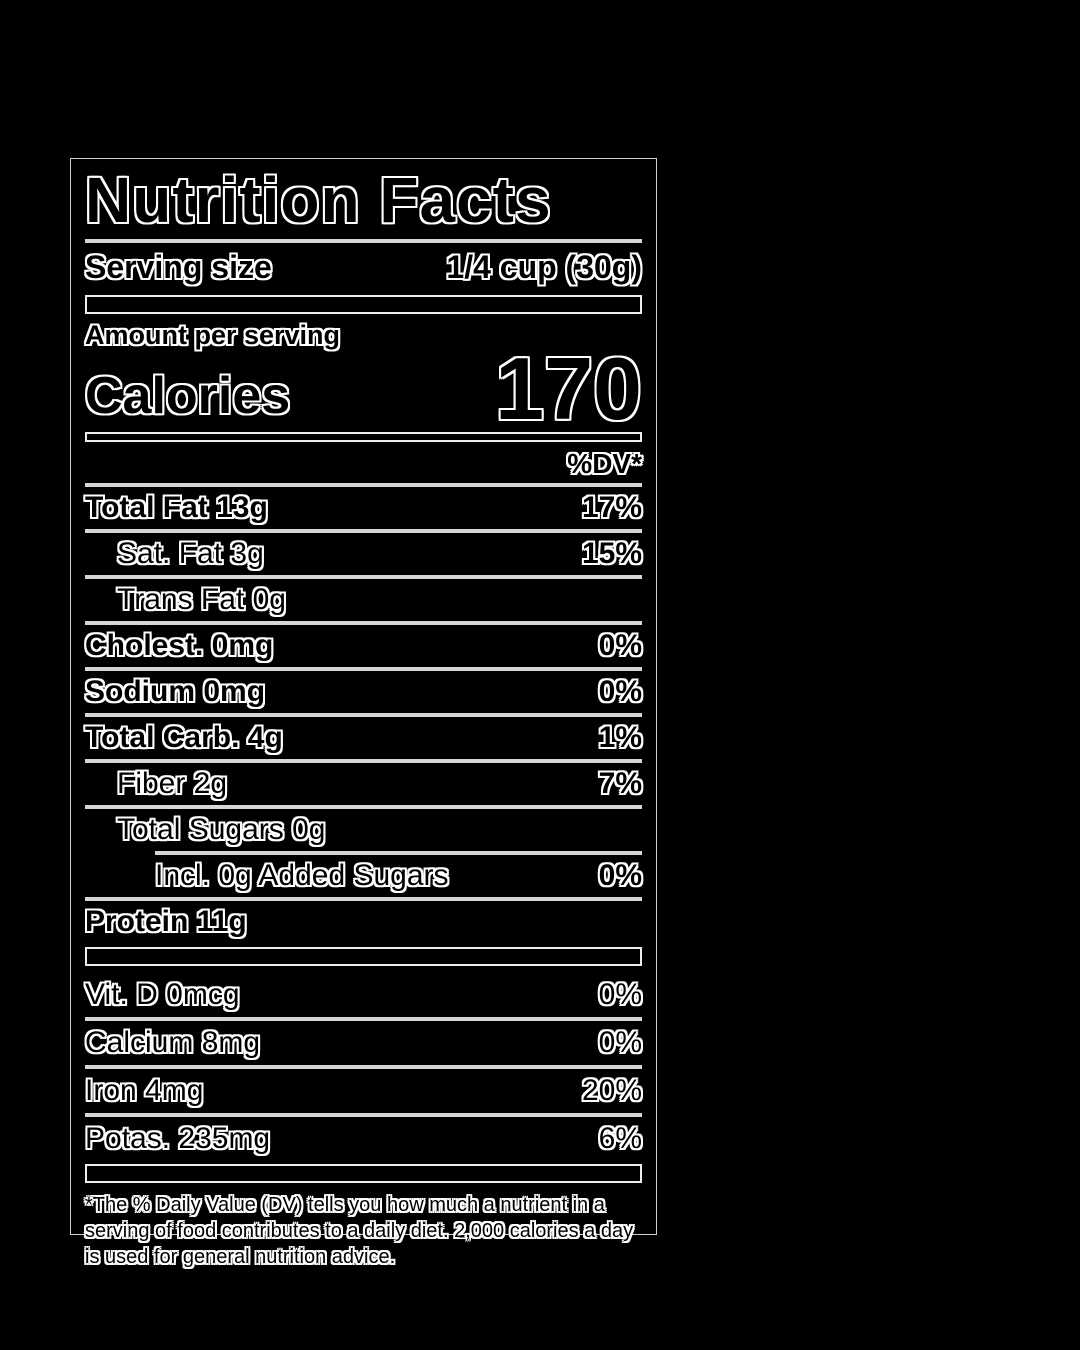 The image size is (1080, 1350). I want to click on nutrient-name: Total Fat 13g, so click(176, 507).